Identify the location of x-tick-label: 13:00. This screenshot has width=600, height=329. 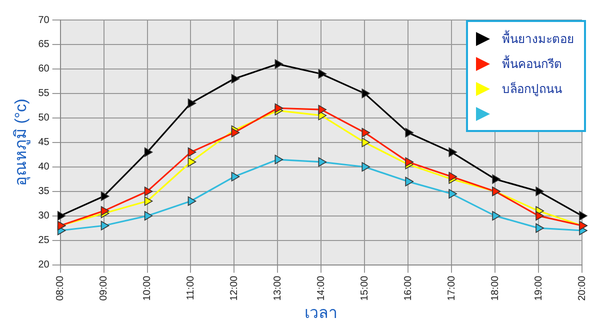
(278, 288).